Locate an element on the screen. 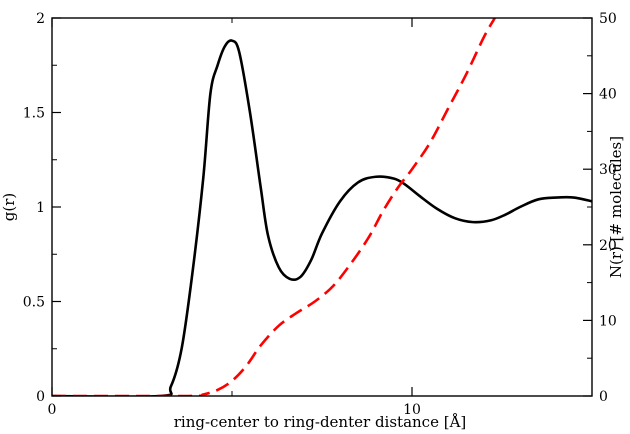 This screenshot has width=630, height=434. y-tick-label-right-2: 20 is located at coordinates (608, 246).